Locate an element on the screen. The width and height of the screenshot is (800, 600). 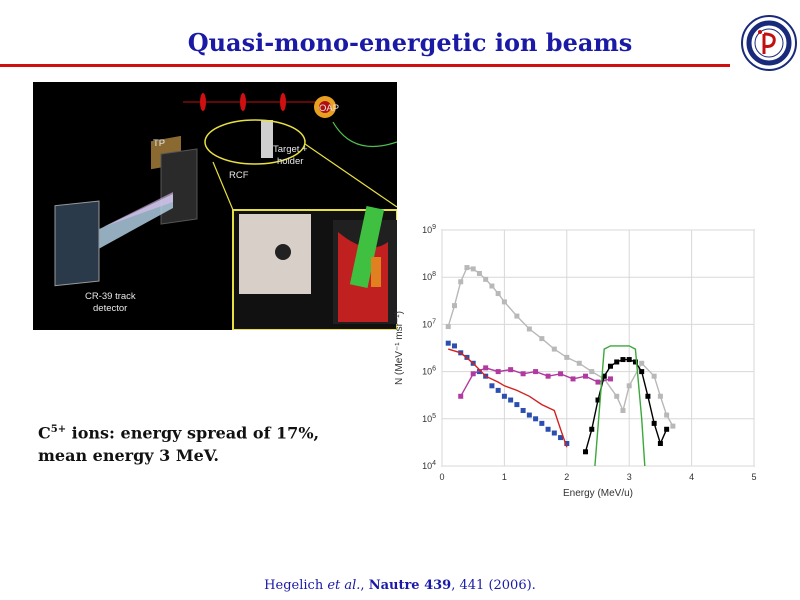
y-tick-label: 10⁶ is located at coordinates (429, 371).